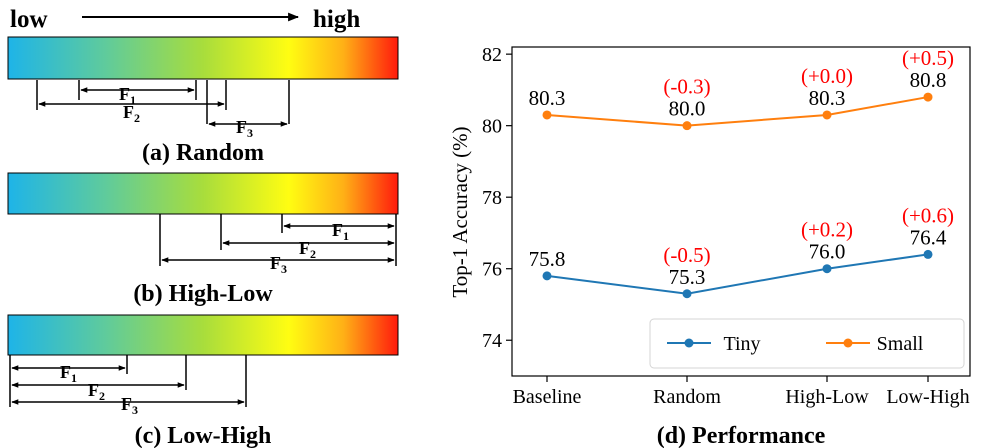 Image resolution: width=987 pixels, height=448 pixels. I want to click on x-tick-label: Baseline, so click(547, 397).